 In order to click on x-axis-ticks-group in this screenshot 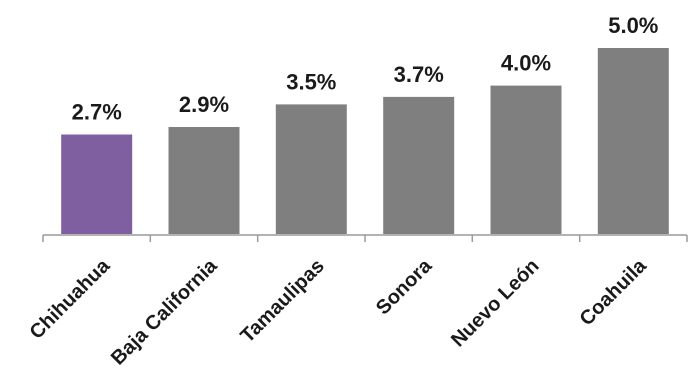, I will do `click(365, 238)`.